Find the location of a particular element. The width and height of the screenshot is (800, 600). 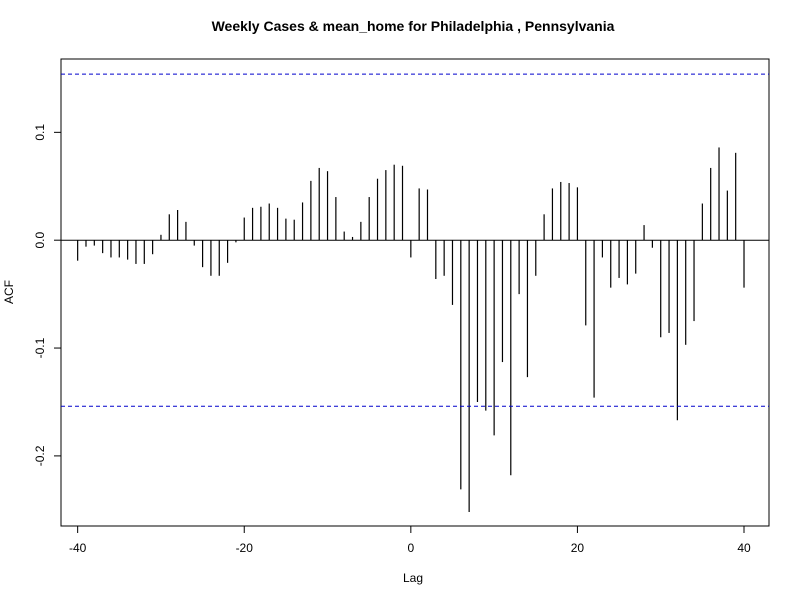

x-axis: -40 -20 0 20 40 is located at coordinates (410, 540).